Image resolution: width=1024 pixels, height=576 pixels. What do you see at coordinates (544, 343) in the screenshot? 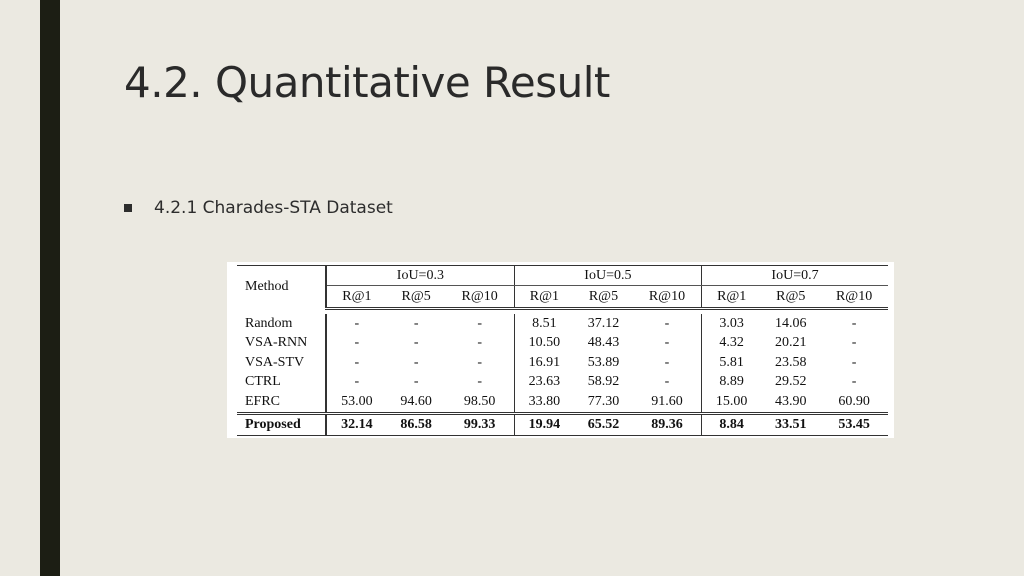
I see `value-cell: 10.50` at bounding box center [544, 343].